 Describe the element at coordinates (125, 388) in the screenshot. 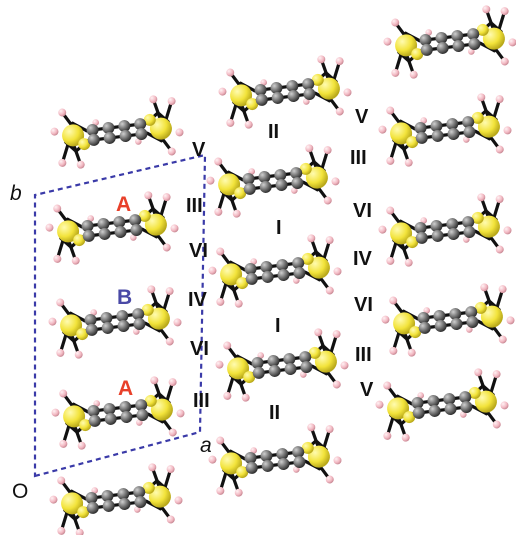

I see `molecule-label-a-bottom: A` at that location.